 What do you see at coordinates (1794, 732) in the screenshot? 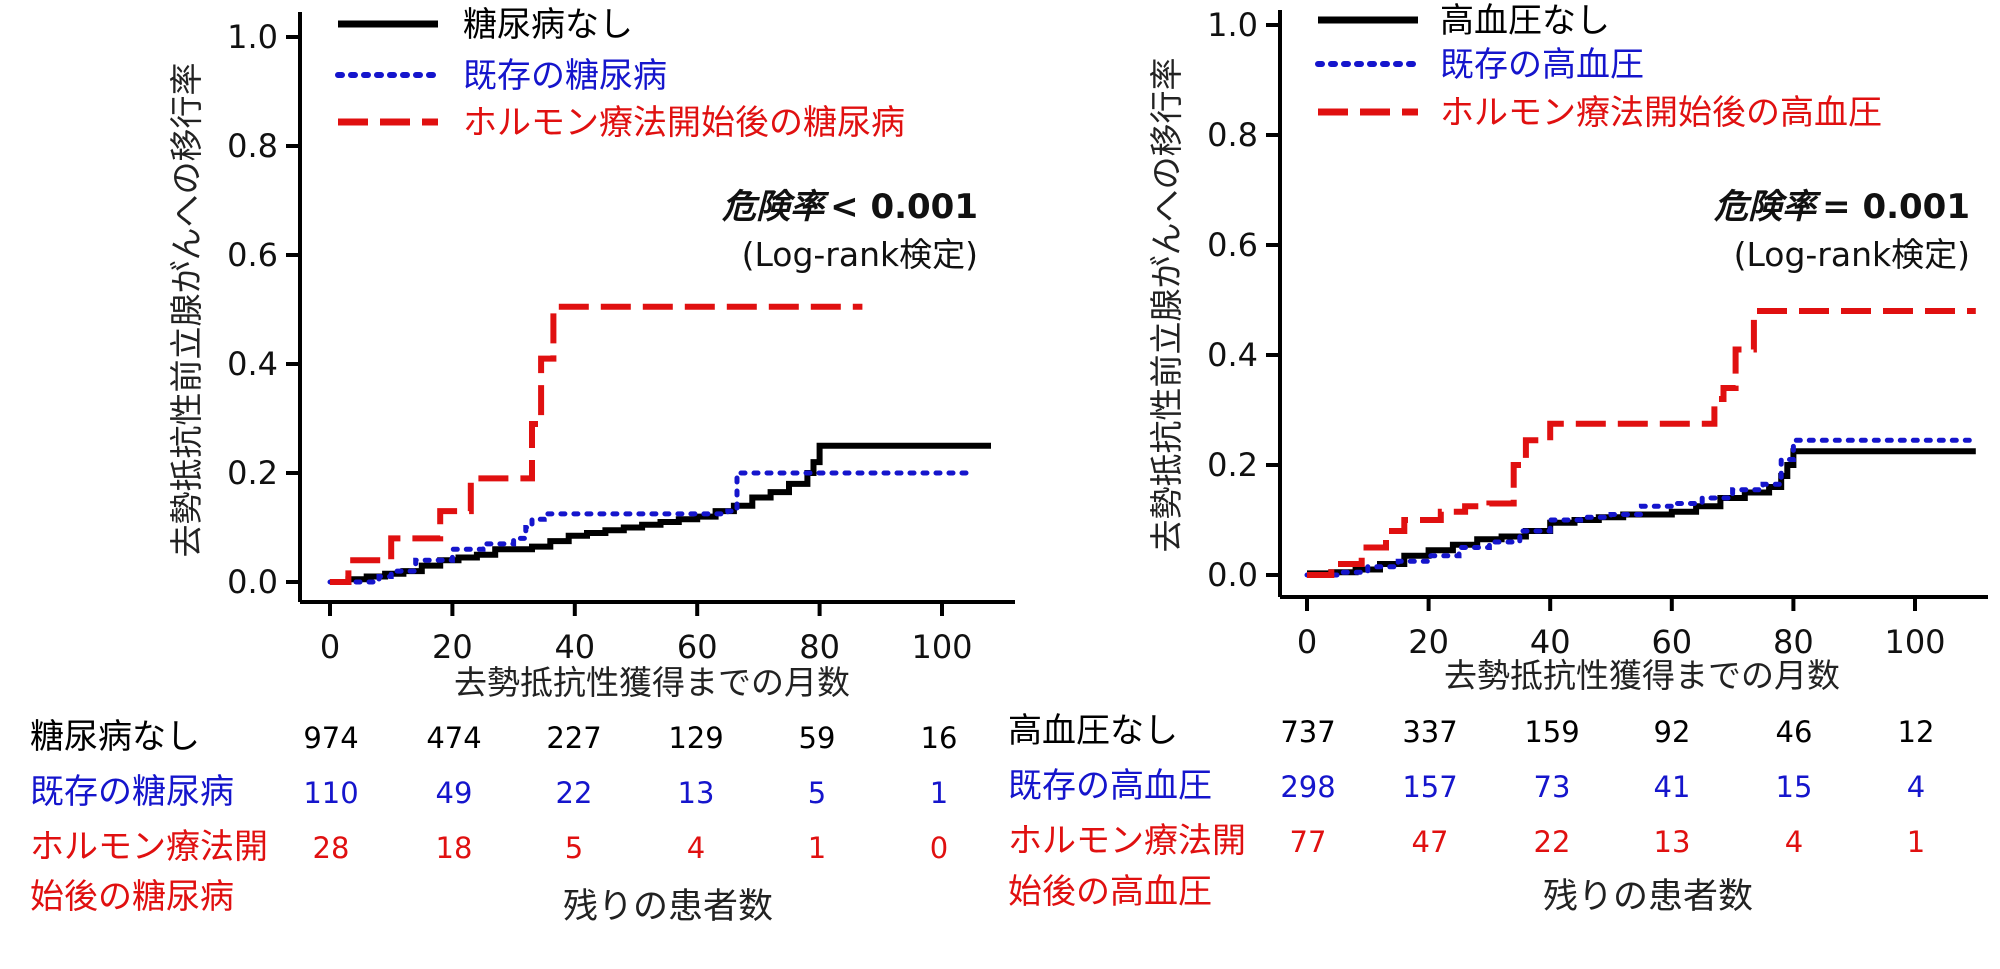
I see `risk-count: 46` at bounding box center [1794, 732].